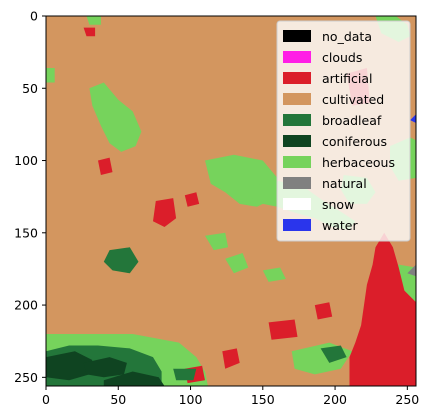 This screenshot has height=418, width=430. What do you see at coordinates (352, 120) in the screenshot?
I see `legend-label: broadleaf` at bounding box center [352, 120].